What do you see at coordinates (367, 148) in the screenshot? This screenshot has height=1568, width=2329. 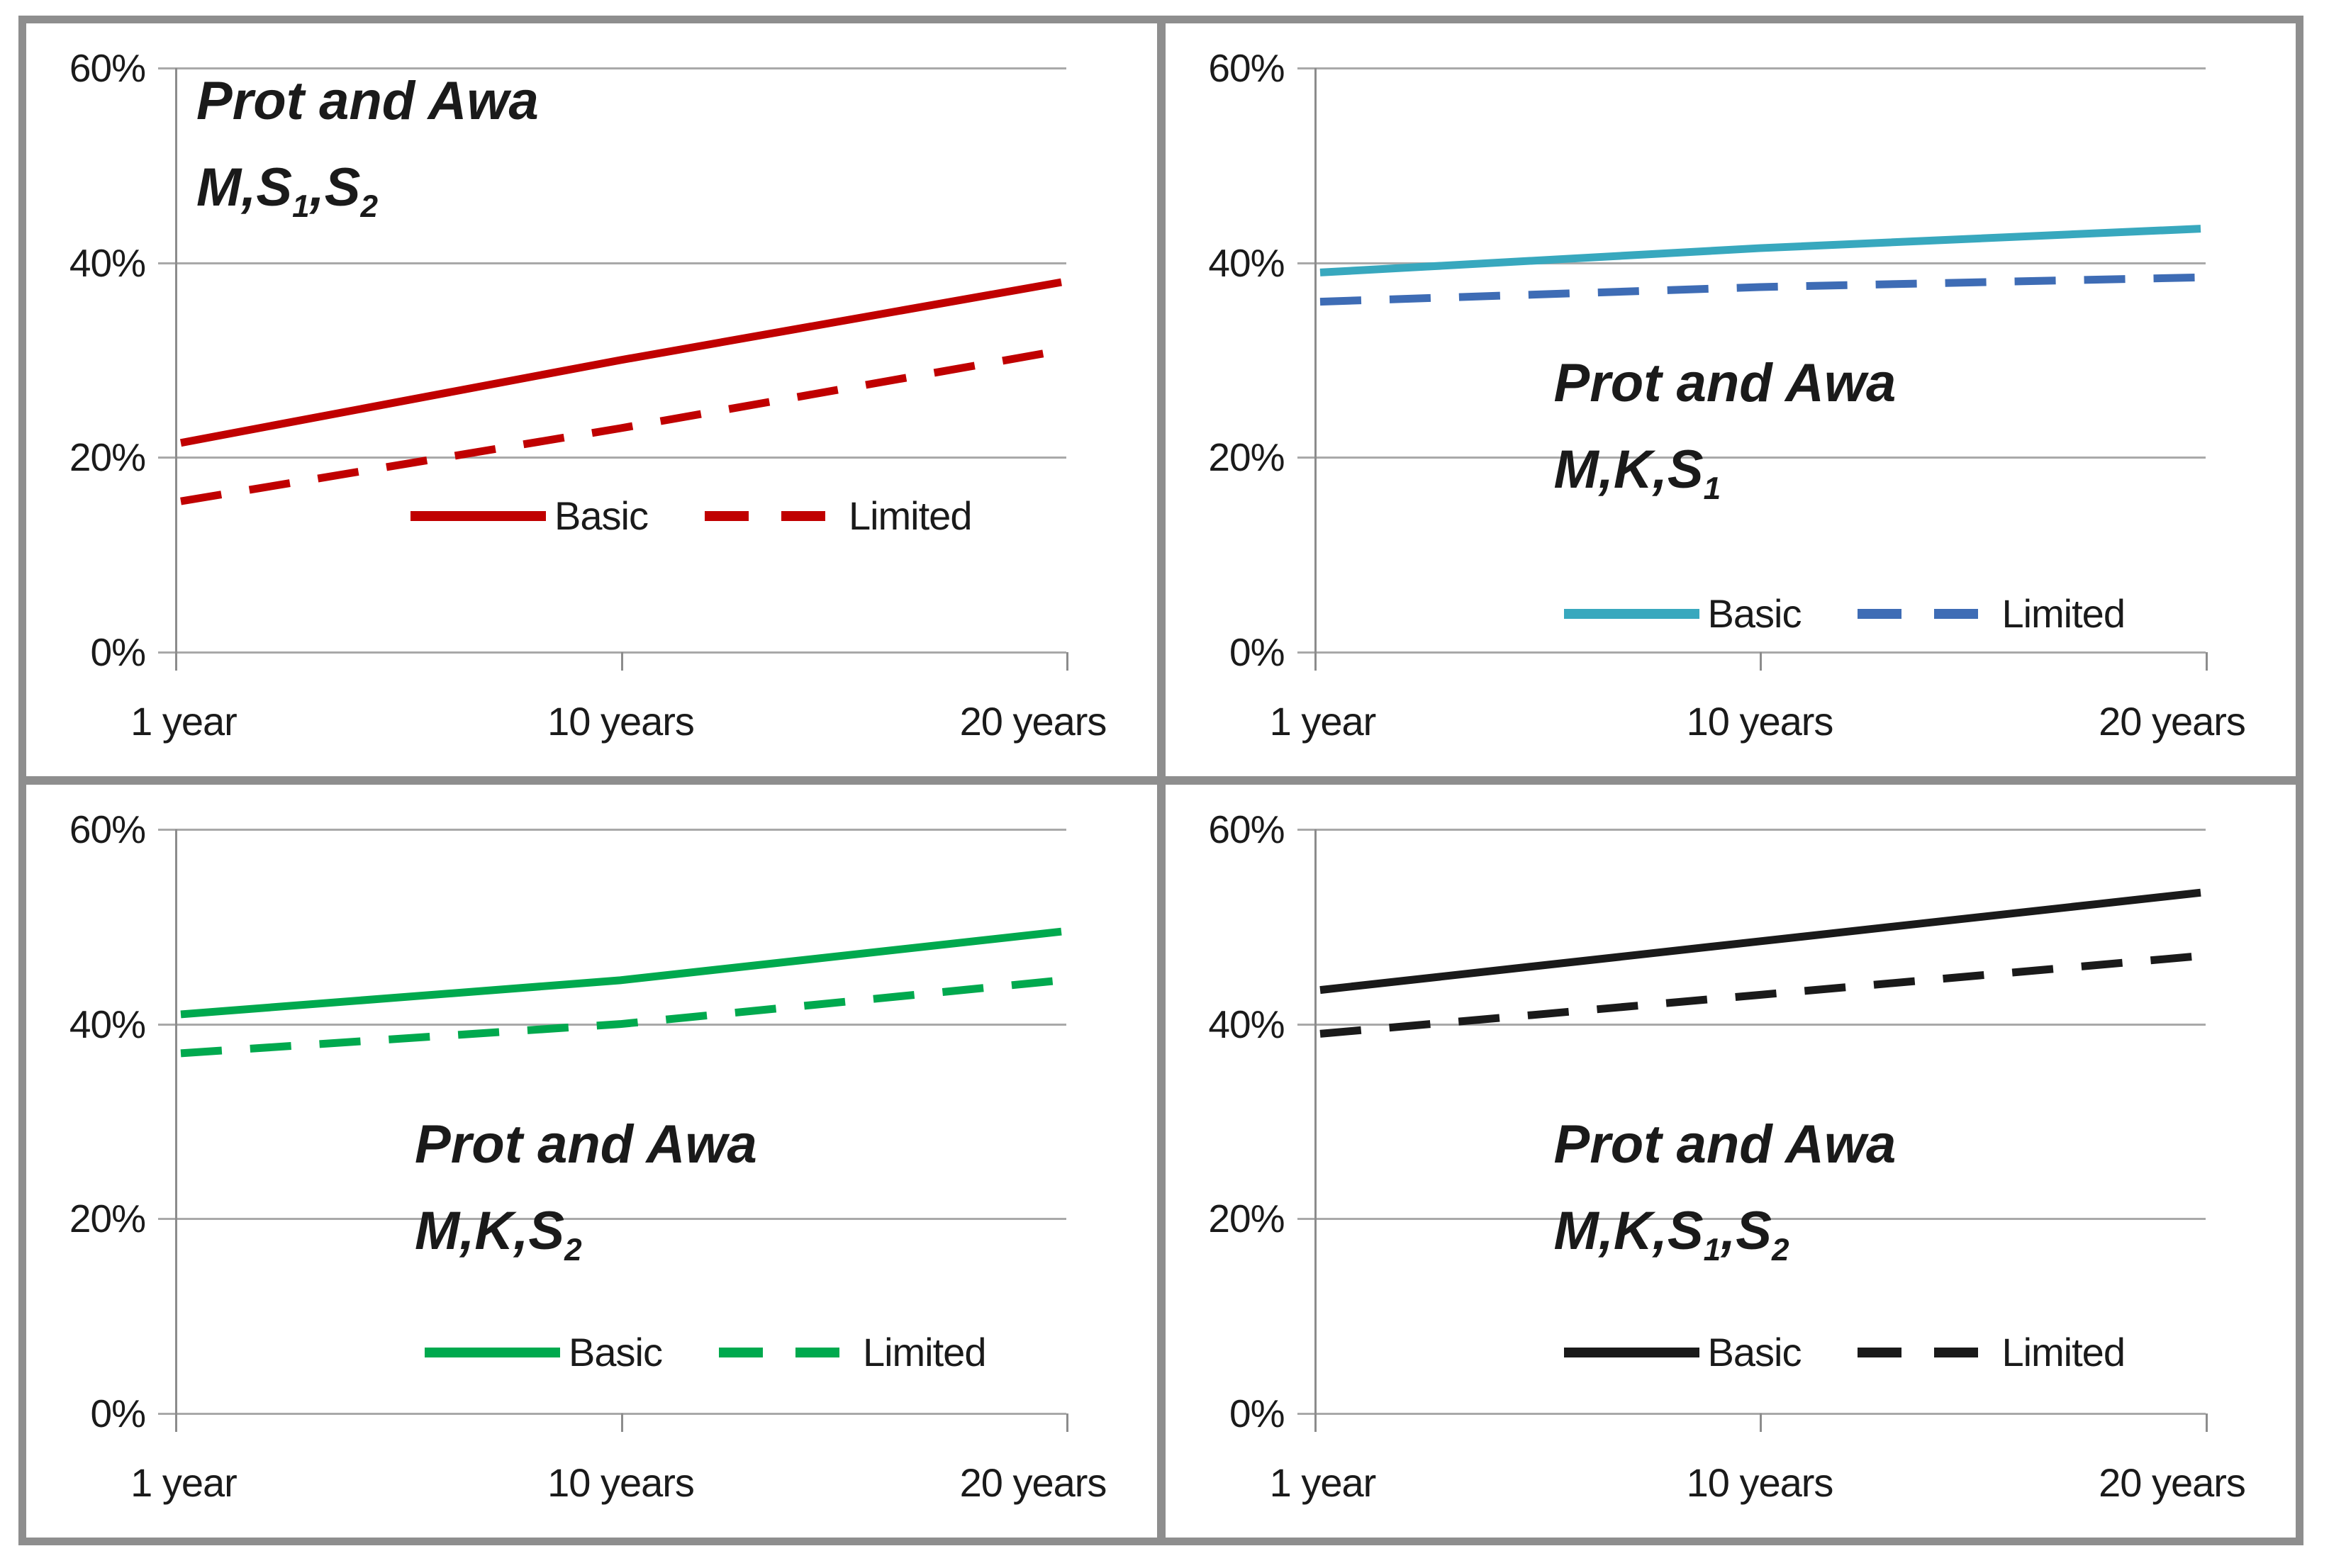 I see `chart-title: Prot and Awa M,S1,S2` at bounding box center [367, 148].